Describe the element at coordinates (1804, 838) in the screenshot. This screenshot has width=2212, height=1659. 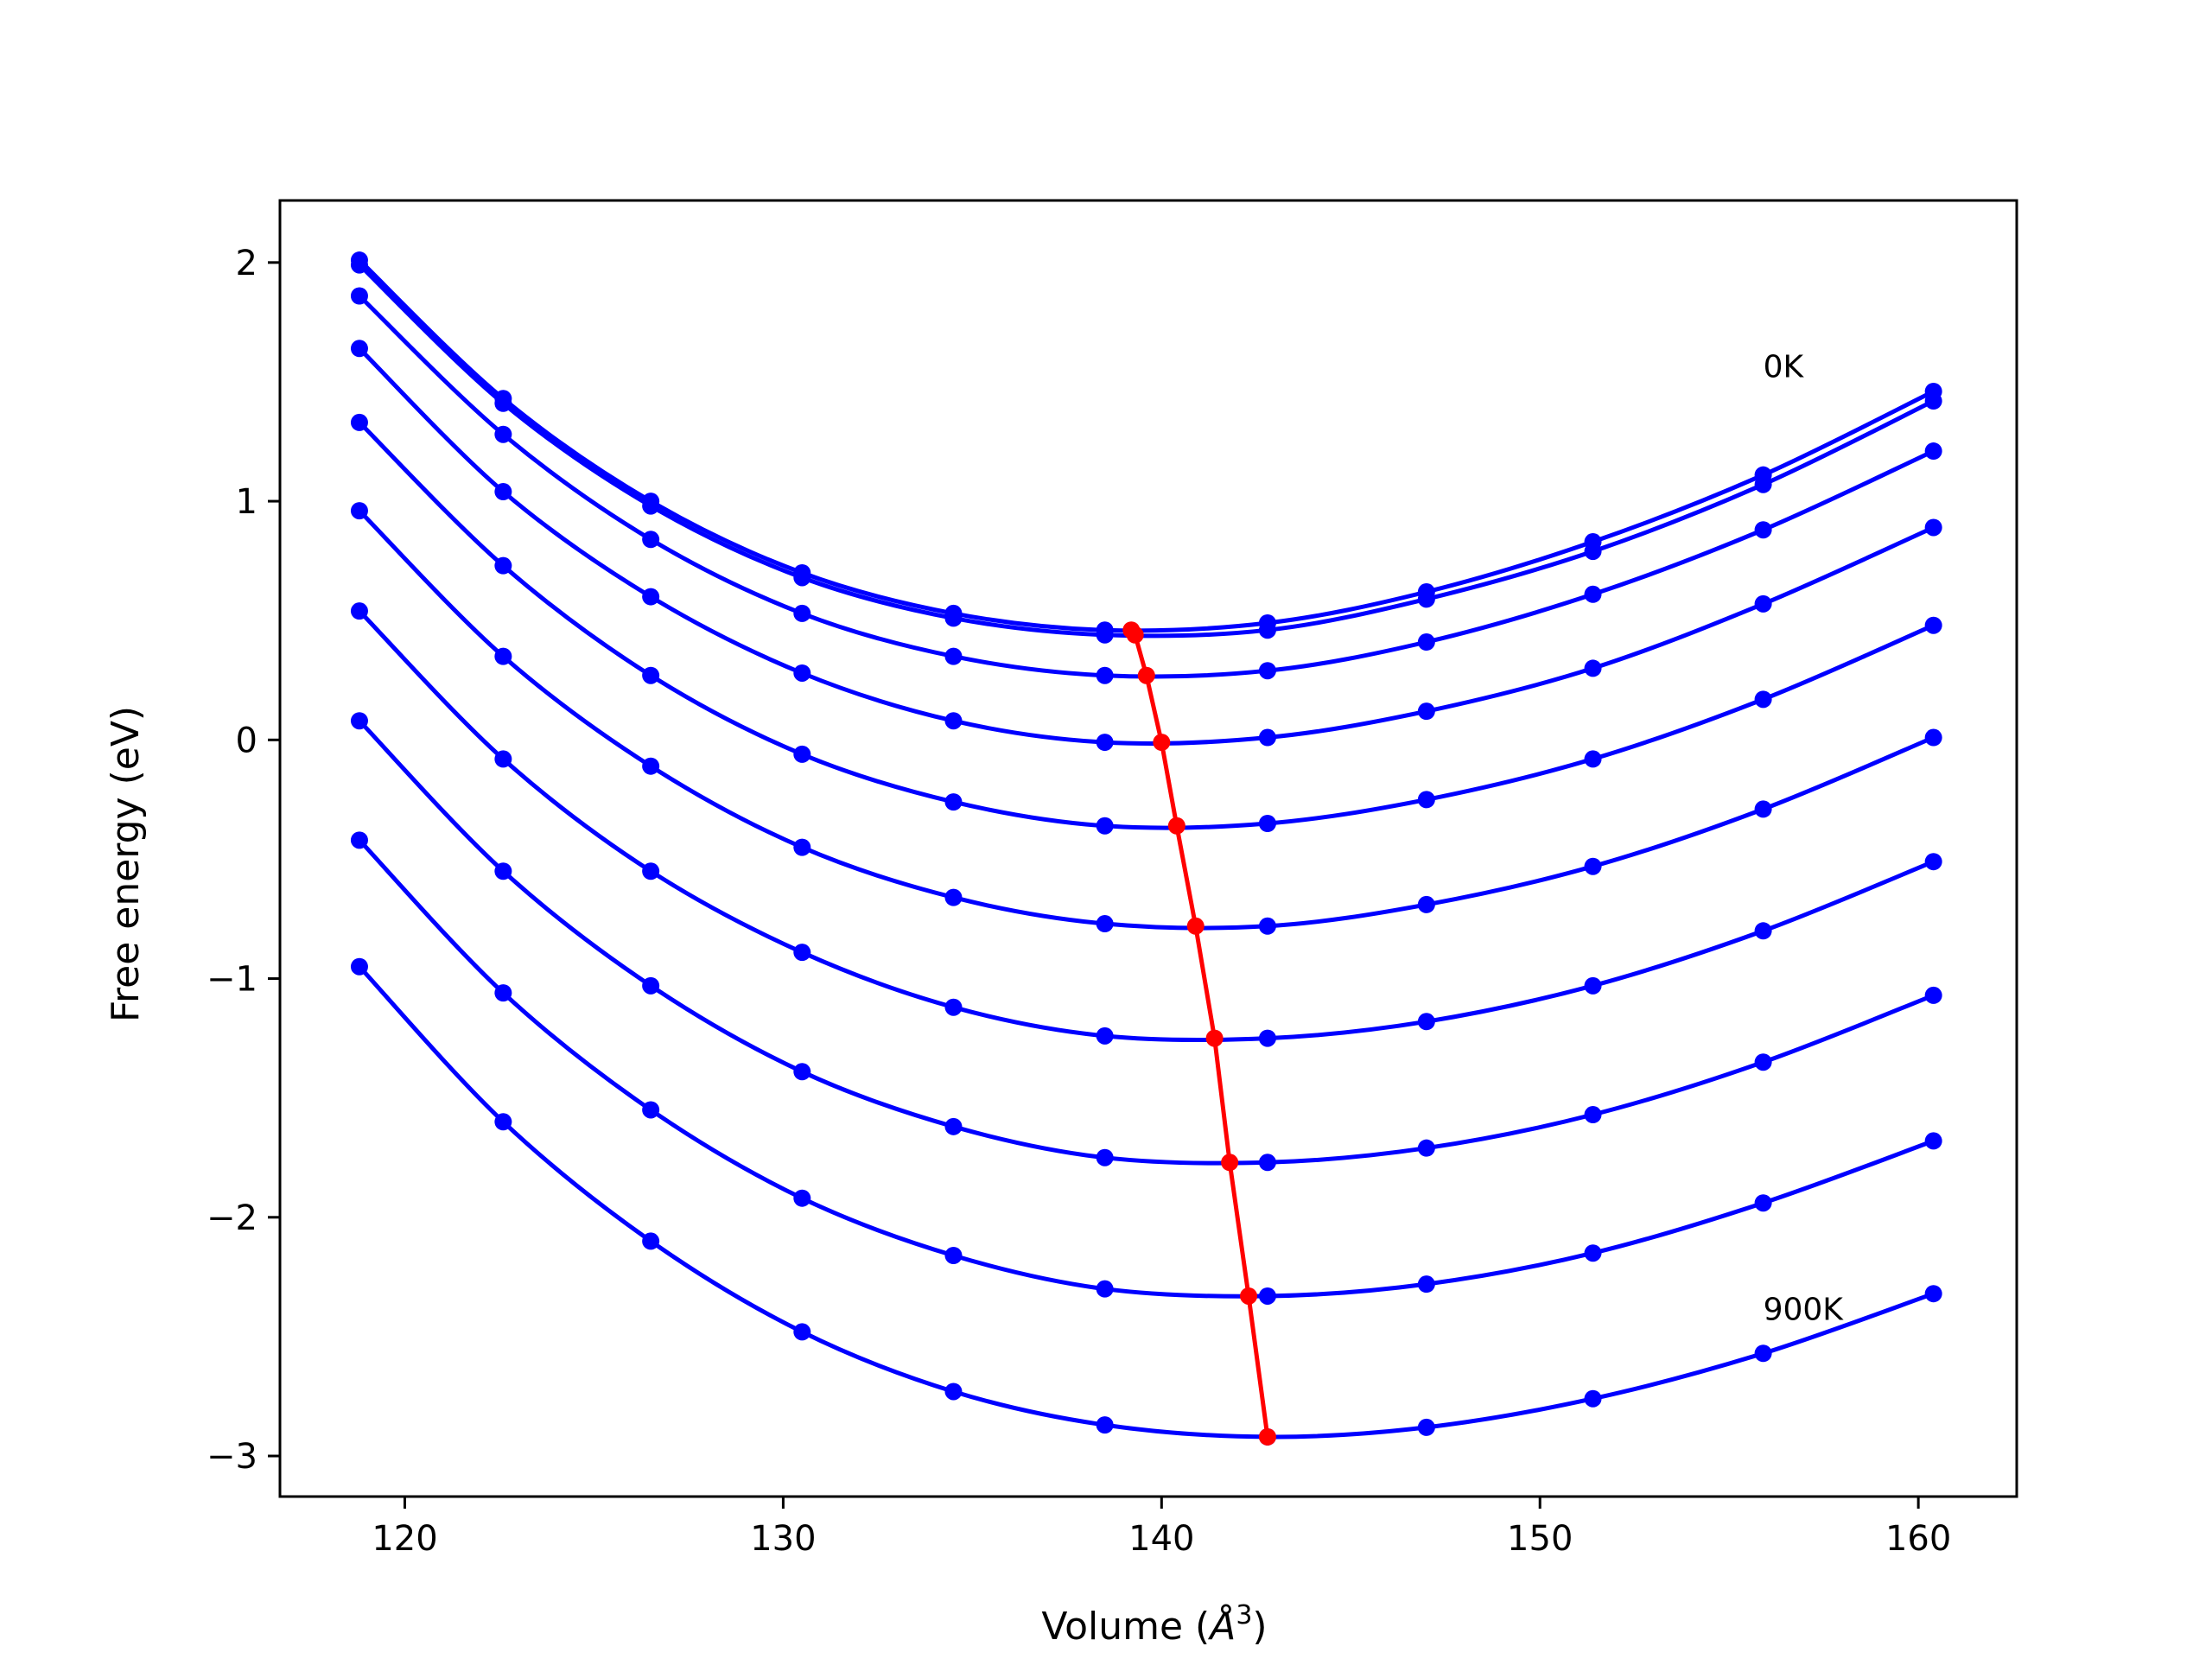
I see `annotations-layer: 0K 900K` at that location.